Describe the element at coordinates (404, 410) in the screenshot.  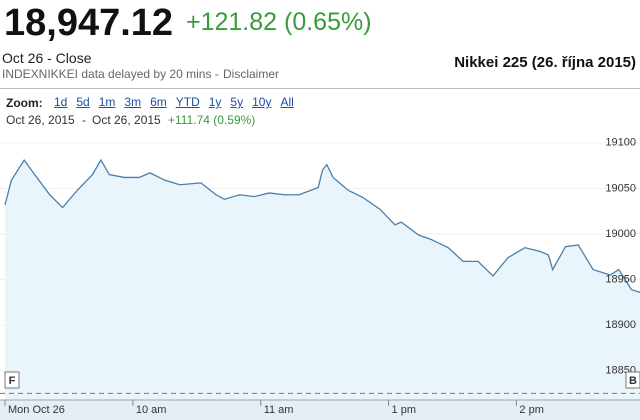
I see `x-tick-label: 1 pm` at that location.